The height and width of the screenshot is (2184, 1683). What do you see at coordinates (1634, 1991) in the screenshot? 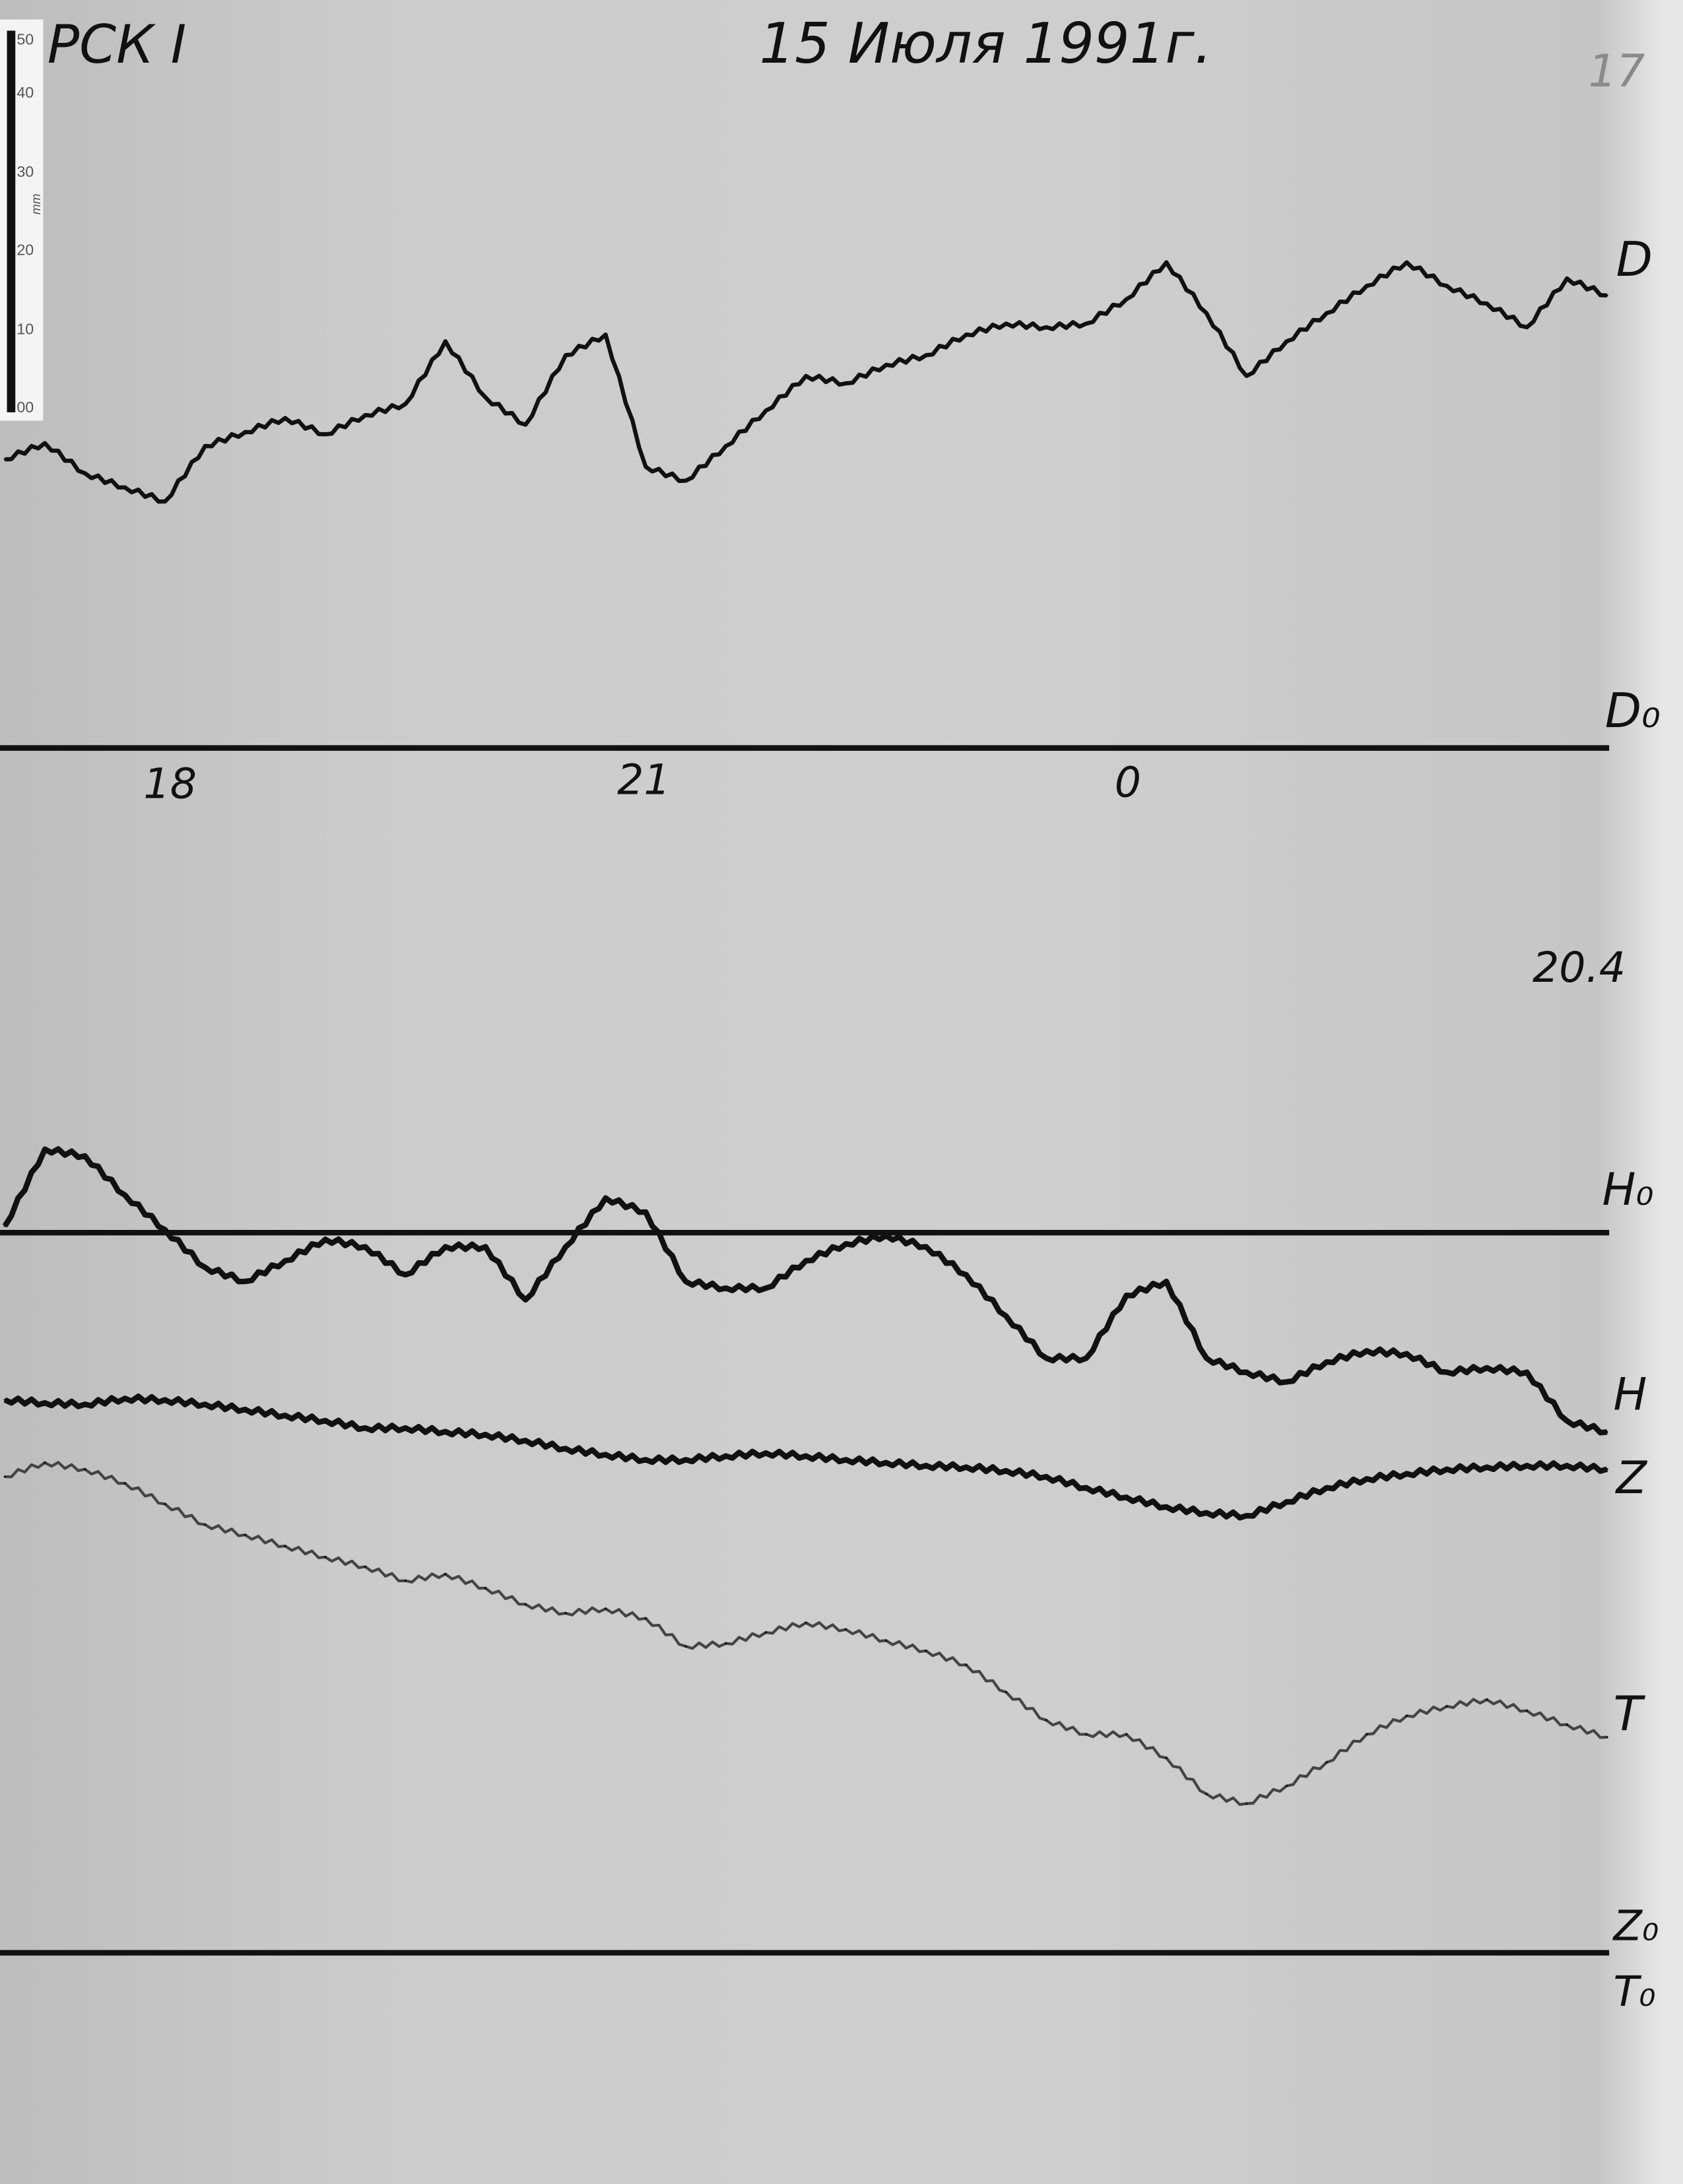
I see `baseline-label-T0: T₀` at bounding box center [1634, 1991].